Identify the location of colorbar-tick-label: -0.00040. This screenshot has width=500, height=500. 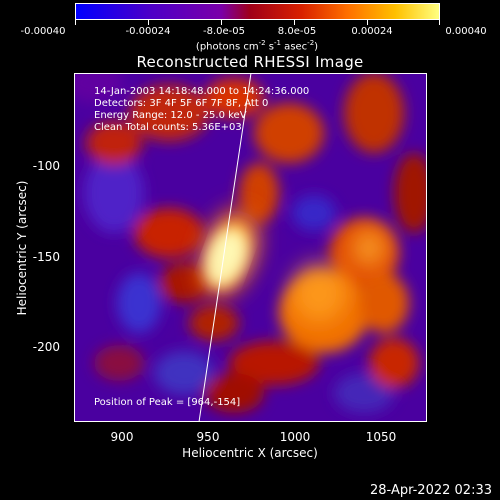
(43, 31).